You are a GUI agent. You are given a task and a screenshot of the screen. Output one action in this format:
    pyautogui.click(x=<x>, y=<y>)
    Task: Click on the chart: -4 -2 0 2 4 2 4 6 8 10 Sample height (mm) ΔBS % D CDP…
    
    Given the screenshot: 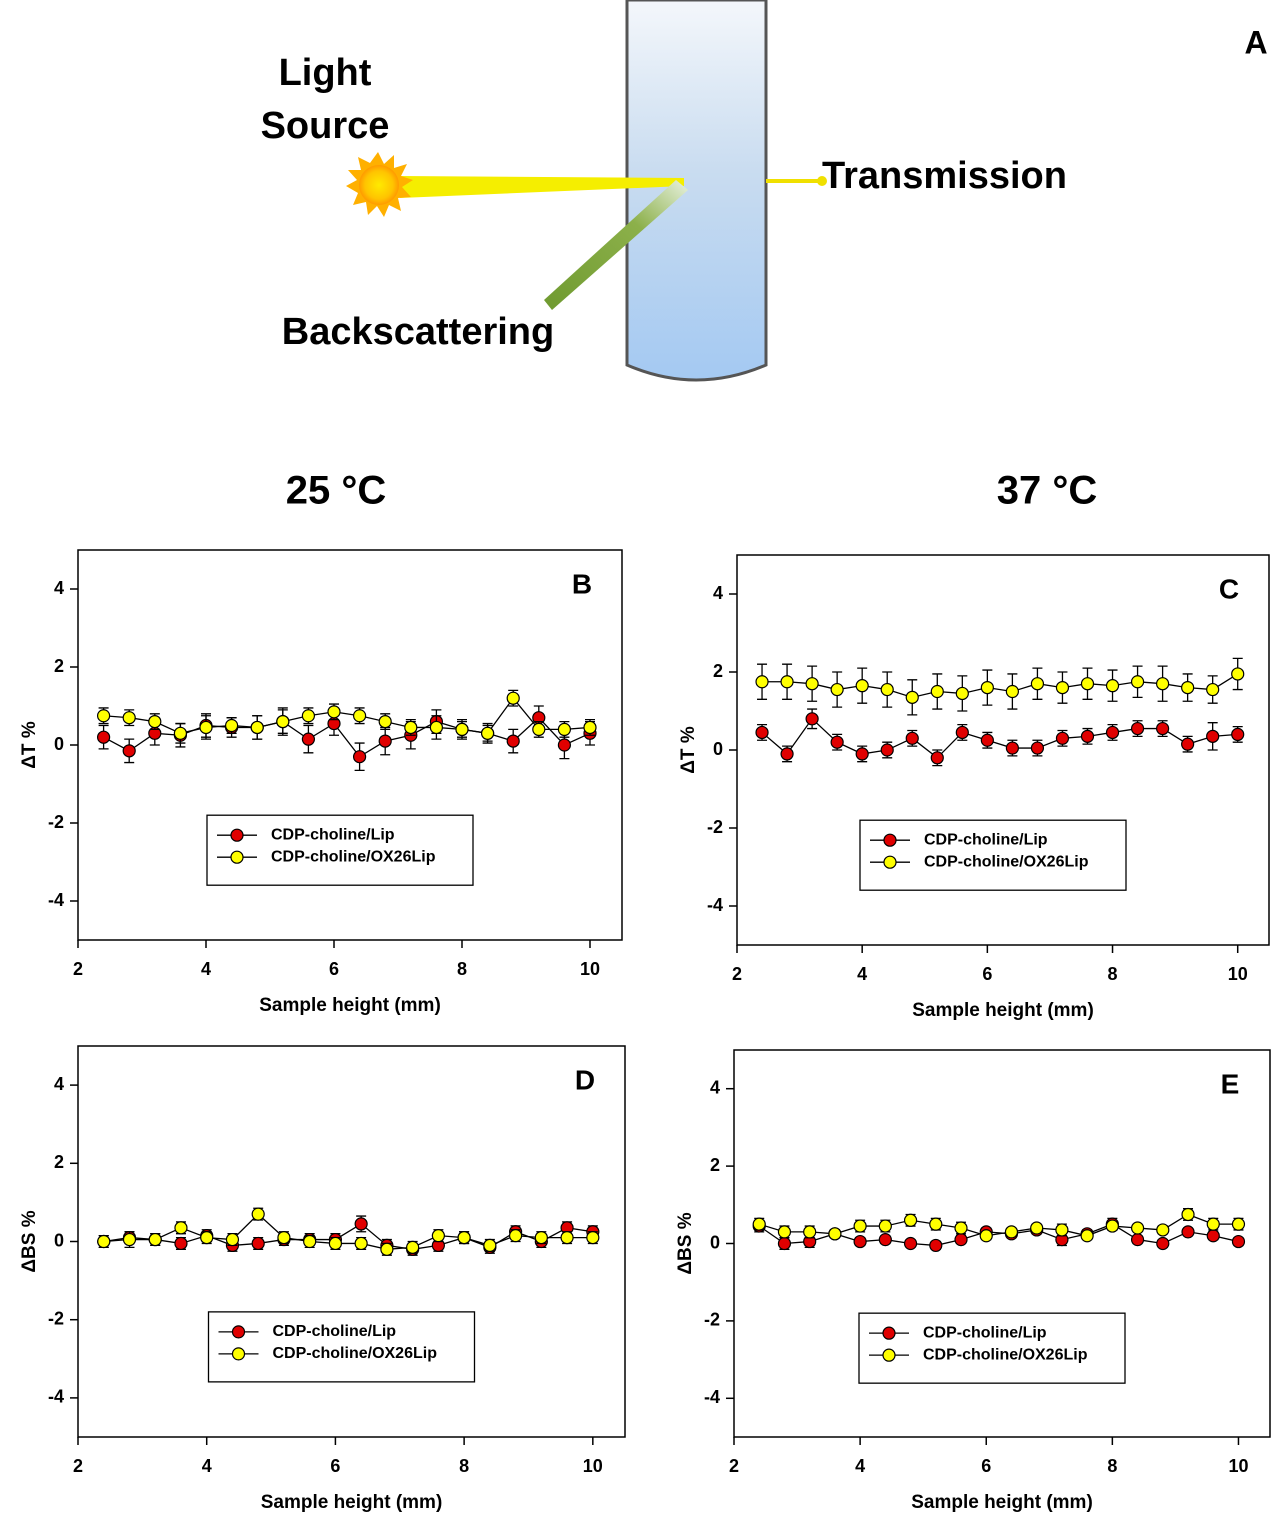 What is the action you would take?
    pyautogui.click(x=322, y=1279)
    